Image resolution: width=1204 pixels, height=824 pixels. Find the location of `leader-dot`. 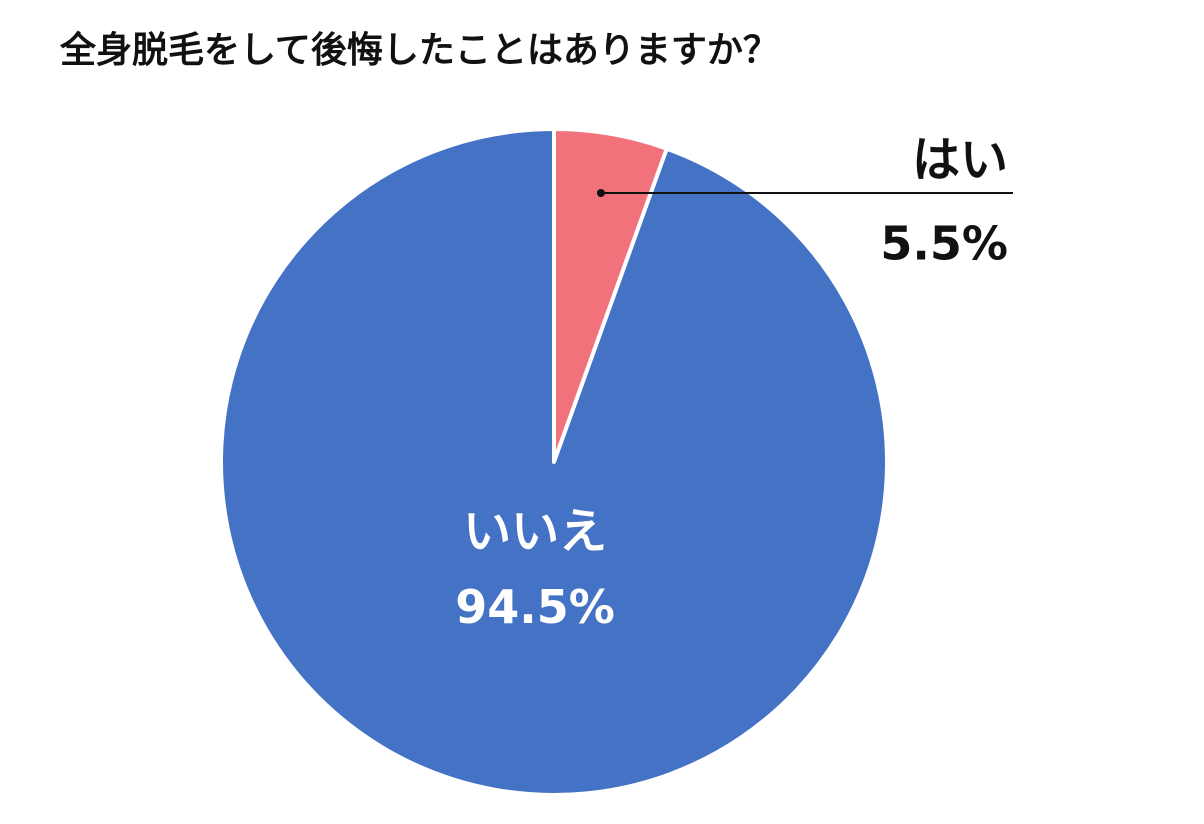

leader-dot is located at coordinates (600, 193).